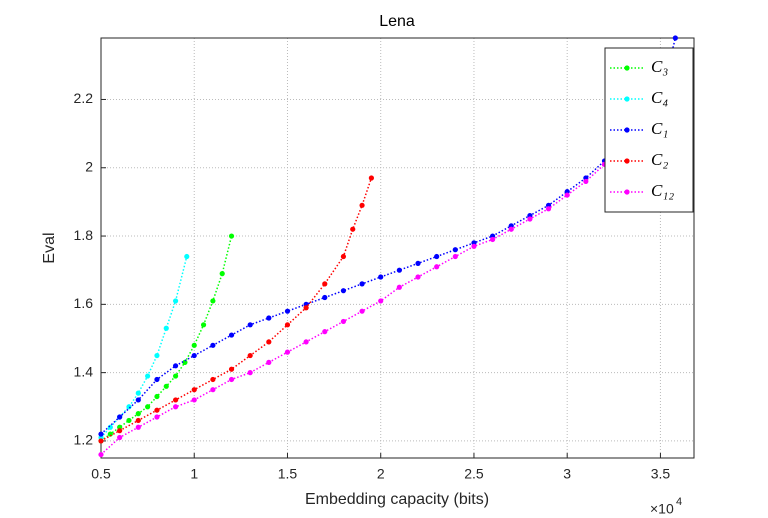 The width and height of the screenshot is (768, 518). What do you see at coordinates (679, 502) in the screenshot?
I see `x-exponent: 4` at bounding box center [679, 502].